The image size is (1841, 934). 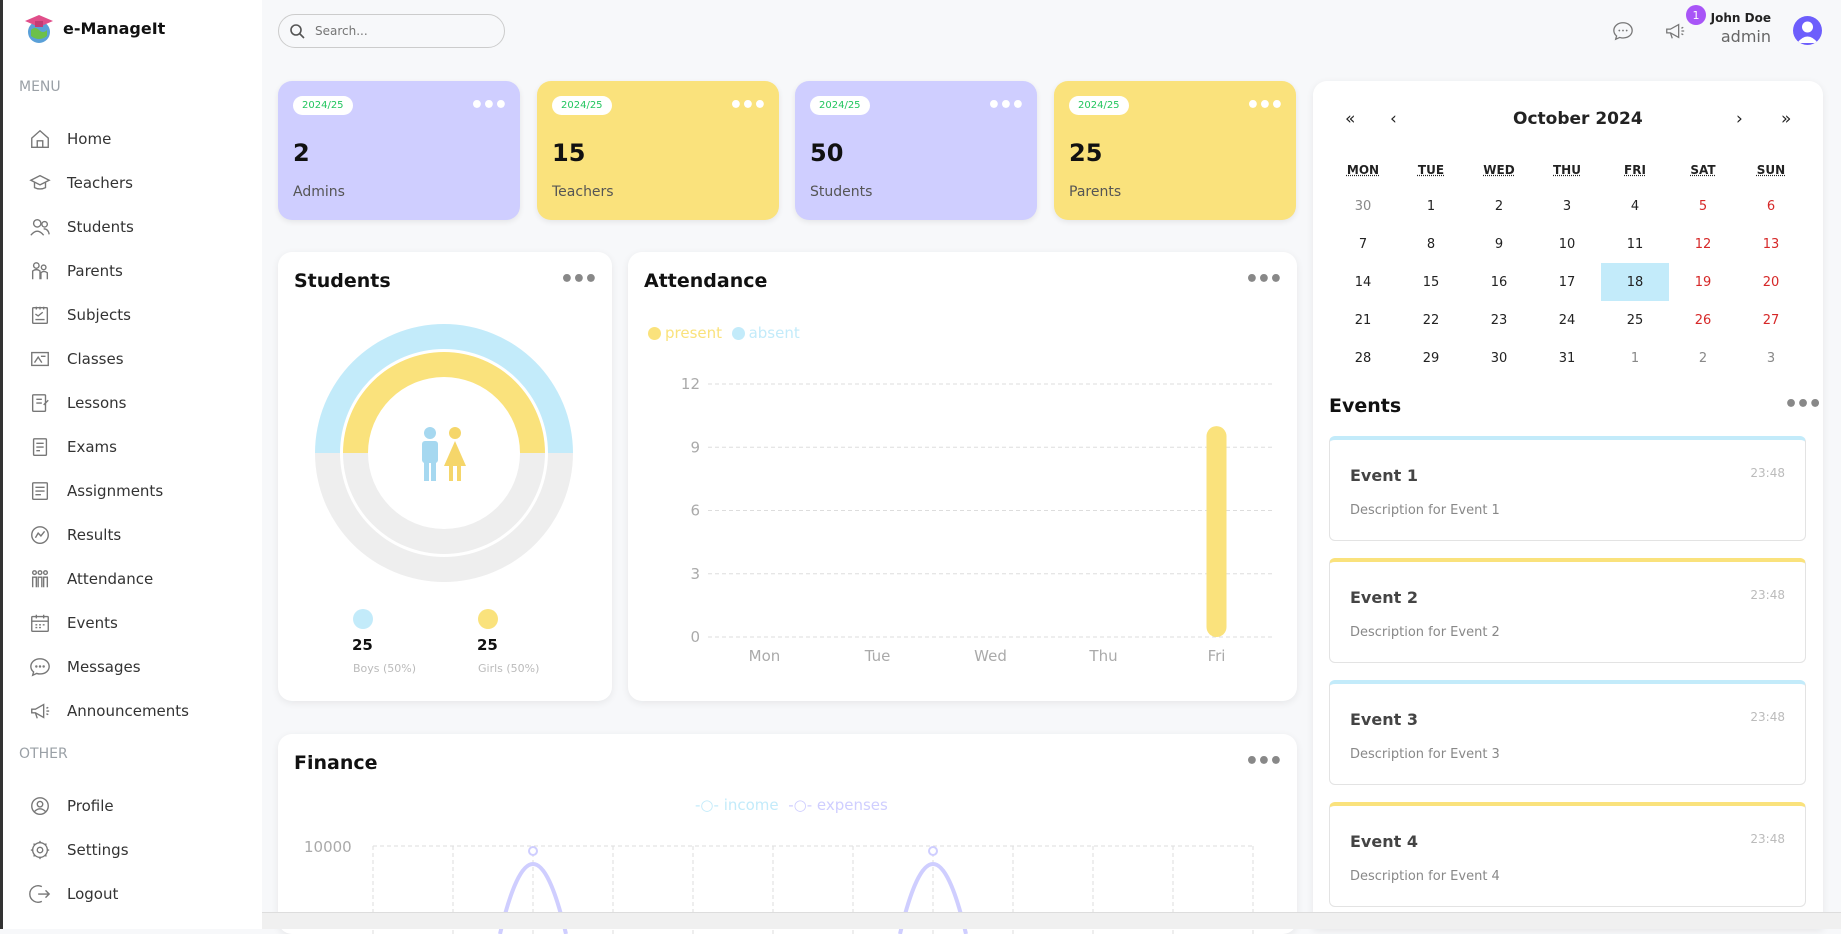 I want to click on calendar-day: 14, so click(x=1363, y=282).